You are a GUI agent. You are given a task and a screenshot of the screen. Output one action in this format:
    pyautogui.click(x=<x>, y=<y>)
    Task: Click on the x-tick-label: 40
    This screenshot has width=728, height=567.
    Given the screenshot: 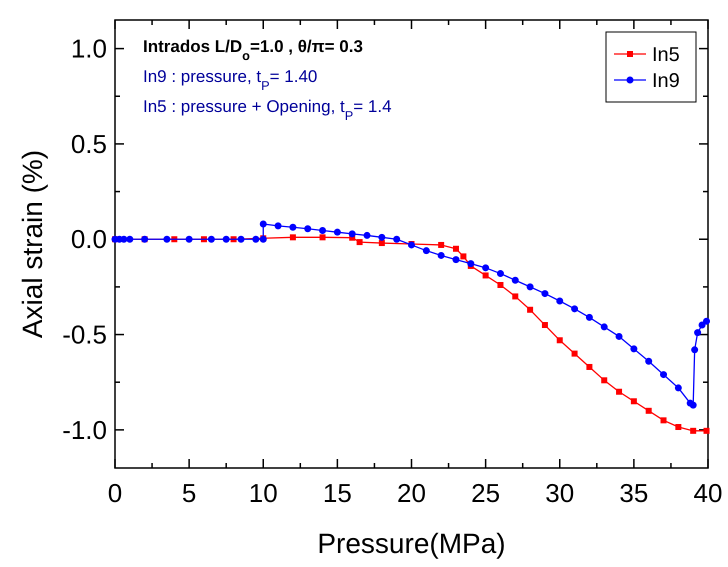 What is the action you would take?
    pyautogui.click(x=708, y=493)
    